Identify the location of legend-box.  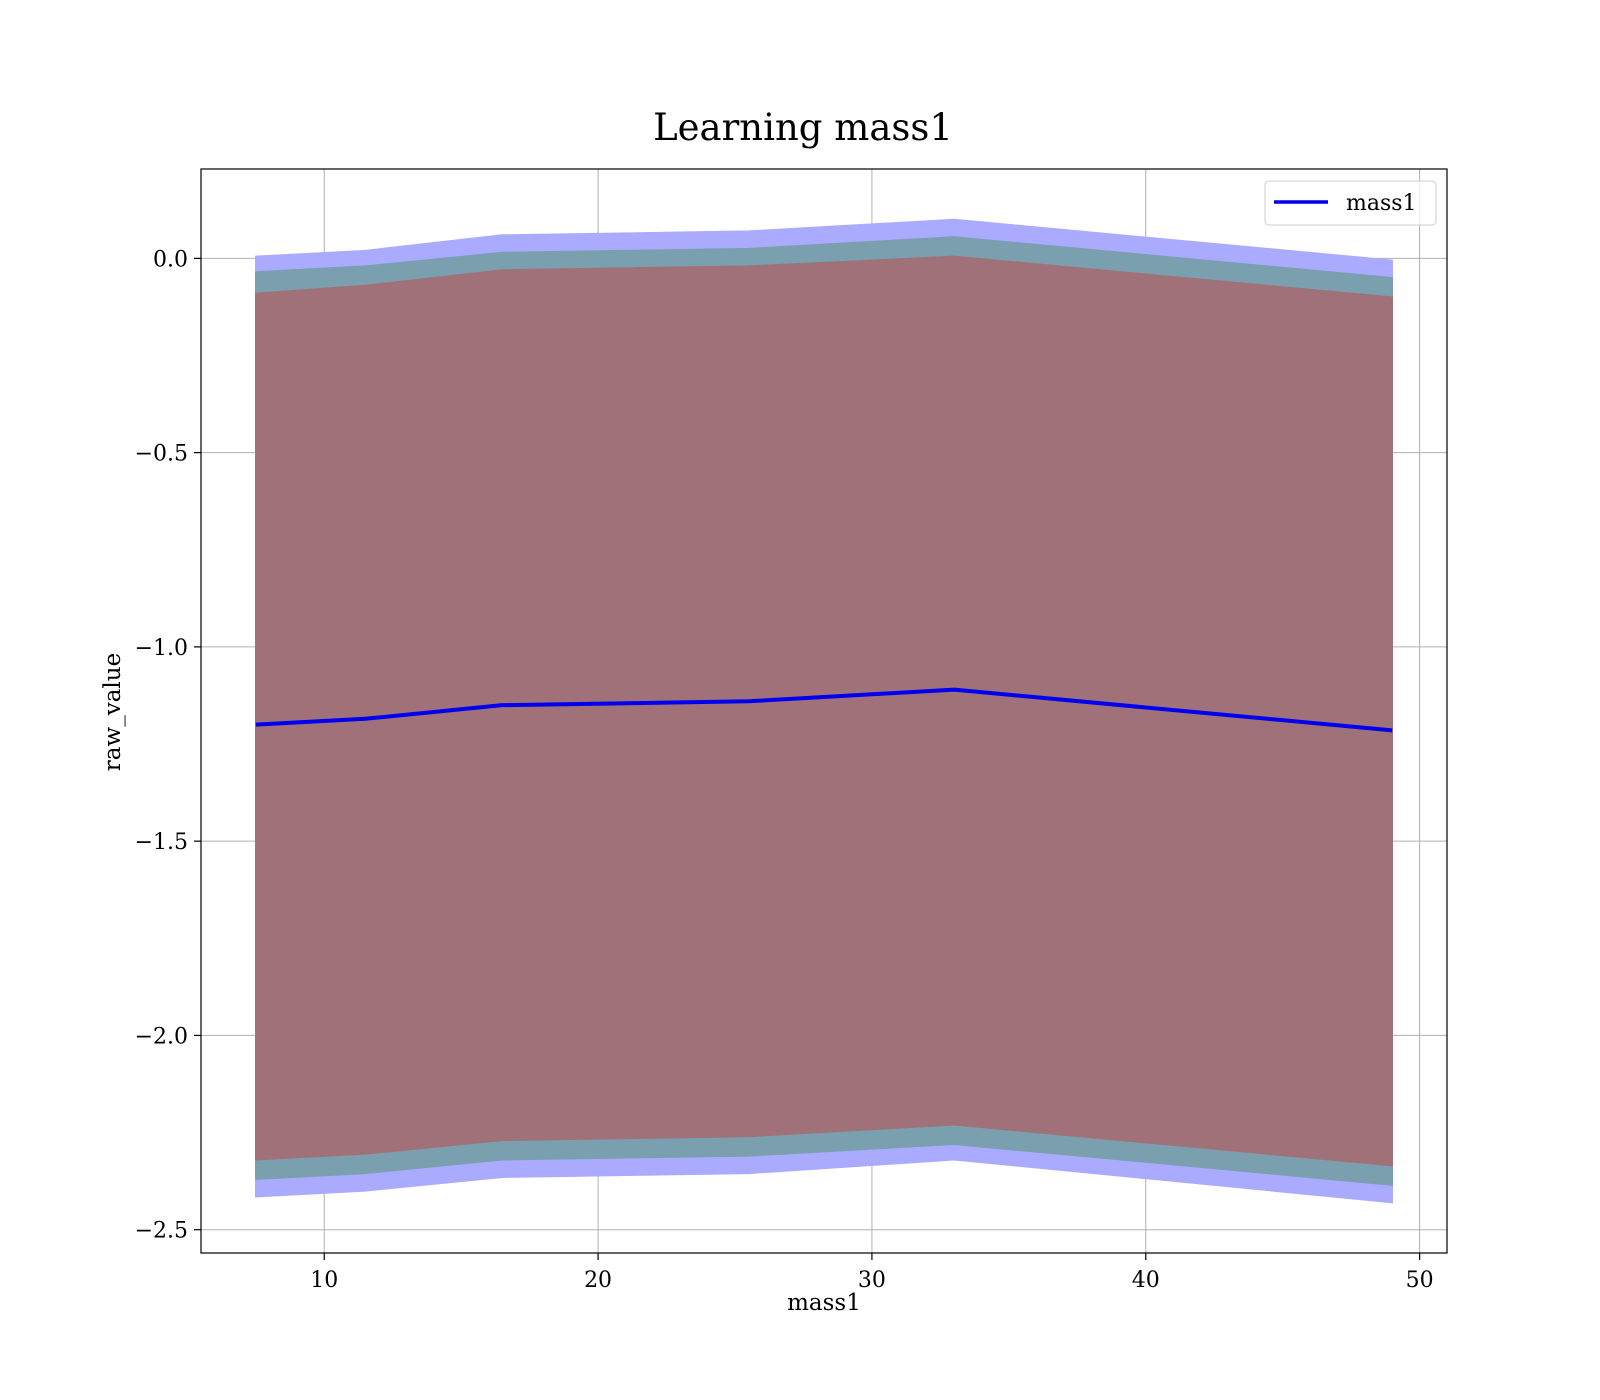
(1350, 203).